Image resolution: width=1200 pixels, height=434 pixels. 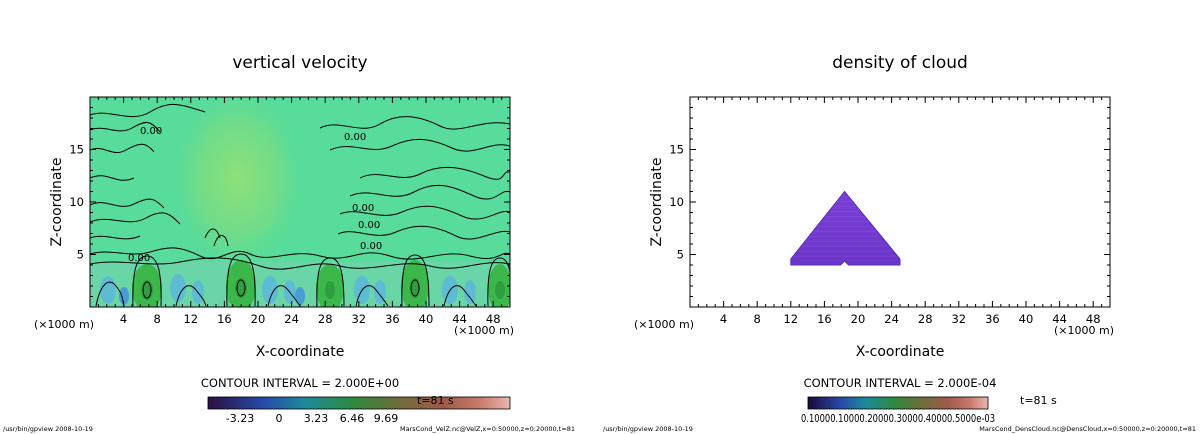 What do you see at coordinates (299, 63) in the screenshot?
I see `chart-title: vertical velocity` at bounding box center [299, 63].